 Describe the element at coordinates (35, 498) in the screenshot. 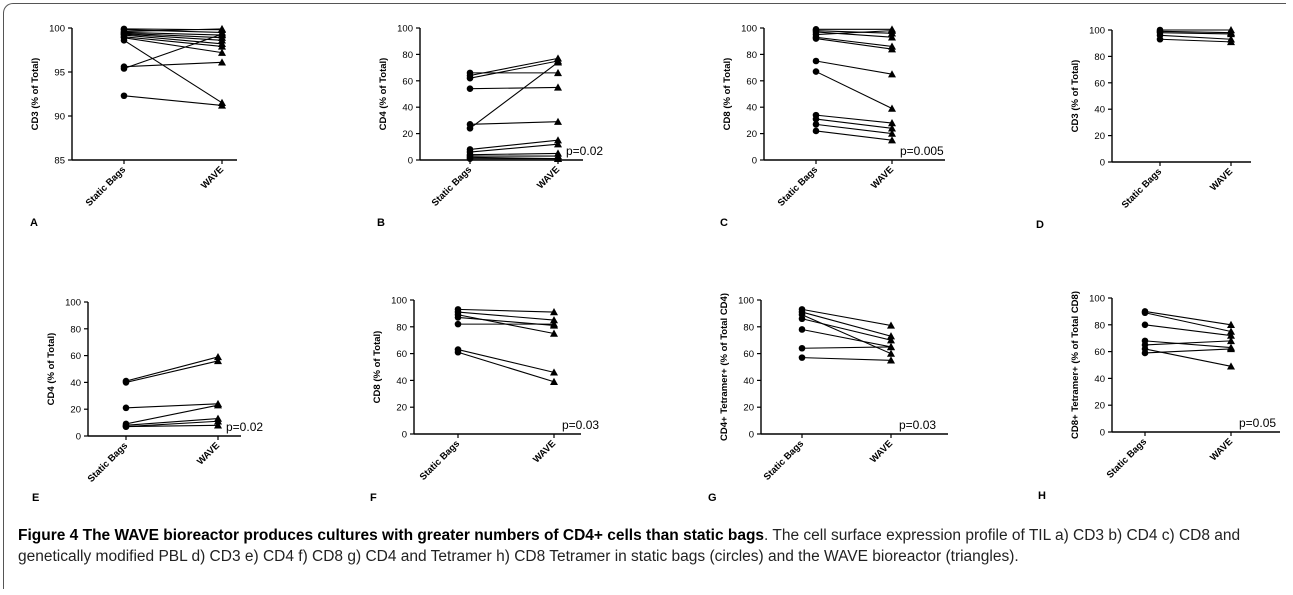

I see `panel-label: E` at that location.